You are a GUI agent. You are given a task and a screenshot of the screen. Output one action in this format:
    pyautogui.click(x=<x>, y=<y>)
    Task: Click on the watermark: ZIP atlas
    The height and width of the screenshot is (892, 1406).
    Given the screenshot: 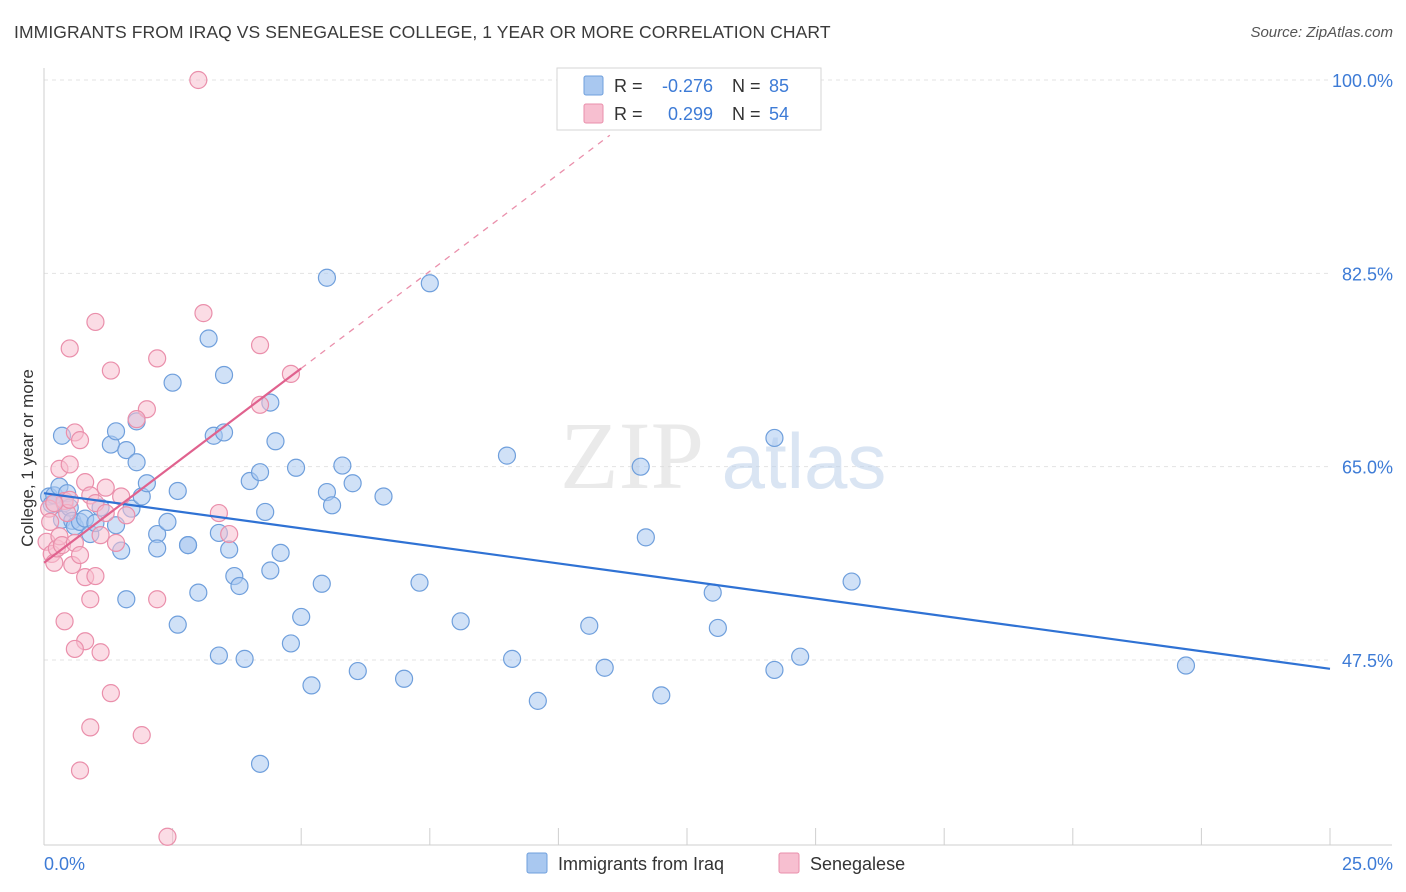 What is the action you would take?
    pyautogui.click(x=723, y=455)
    